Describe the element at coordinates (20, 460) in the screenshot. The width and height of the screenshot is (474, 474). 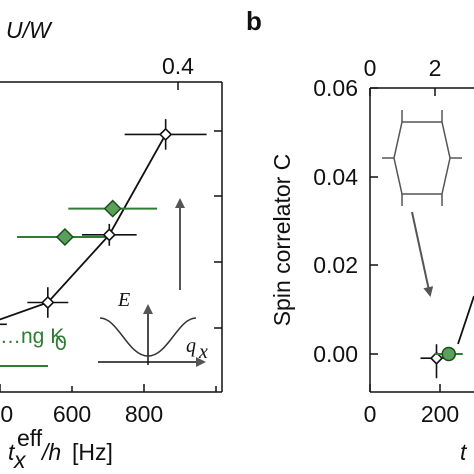
I see `panel-a-x-label-sub: x` at that location.